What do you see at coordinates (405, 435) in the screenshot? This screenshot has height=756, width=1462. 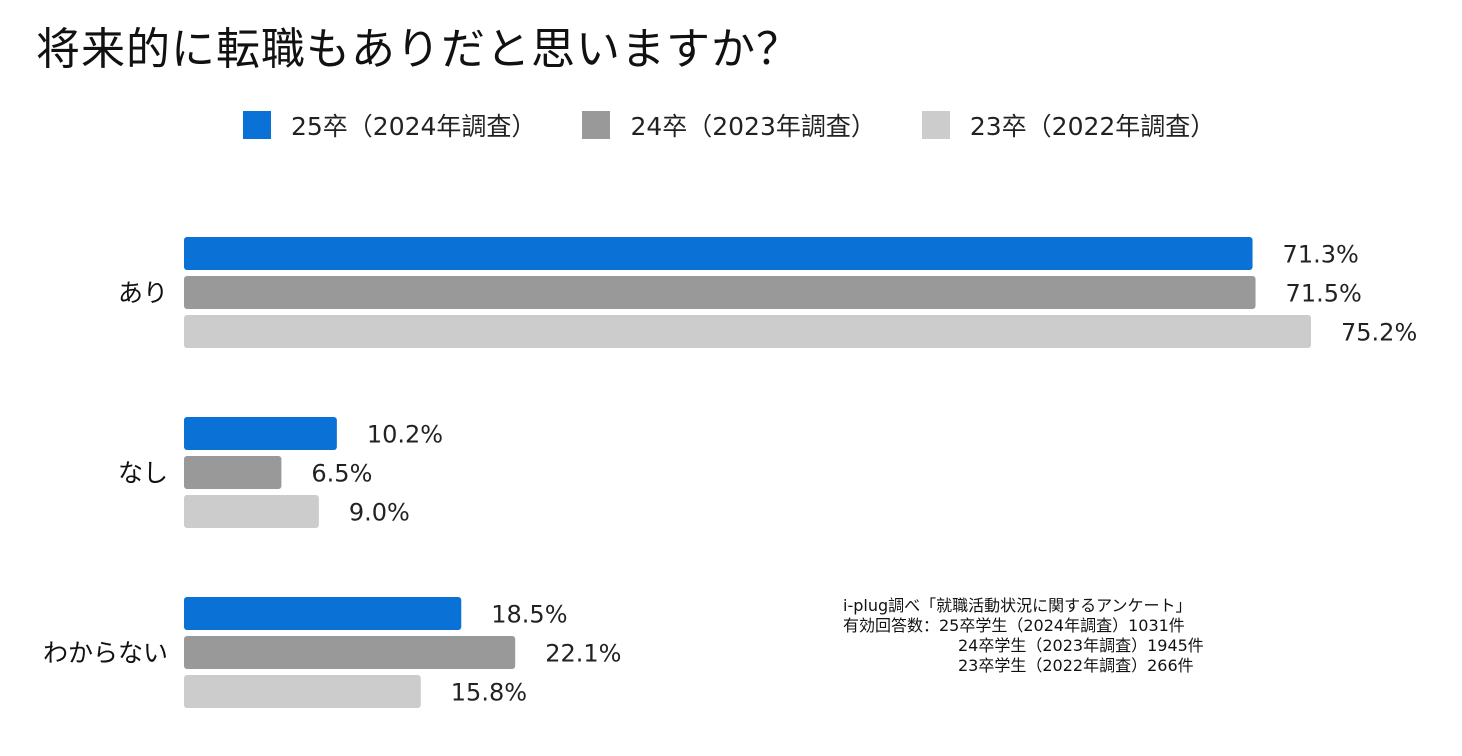 I see `data-label-nashi-25: 10.2%` at bounding box center [405, 435].